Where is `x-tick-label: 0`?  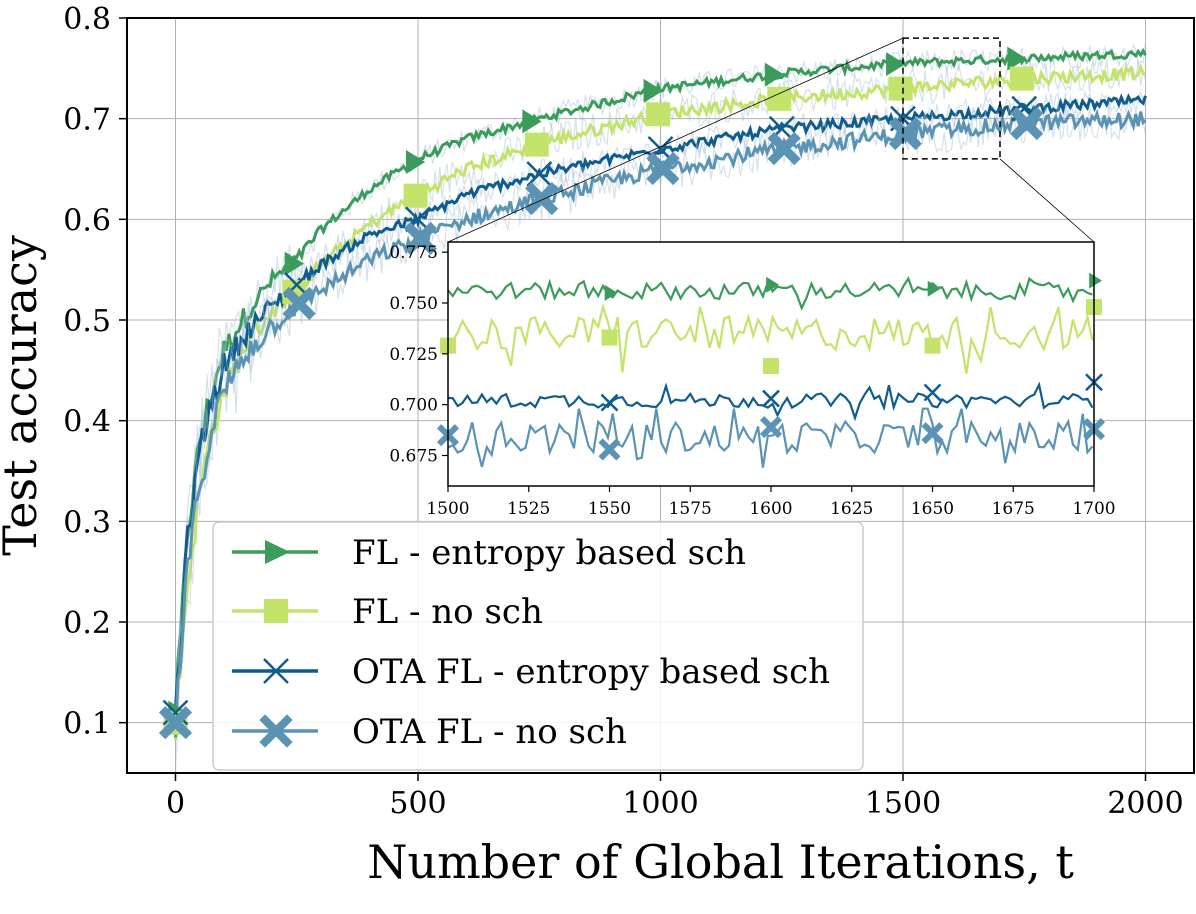 x-tick-label: 0 is located at coordinates (175, 803).